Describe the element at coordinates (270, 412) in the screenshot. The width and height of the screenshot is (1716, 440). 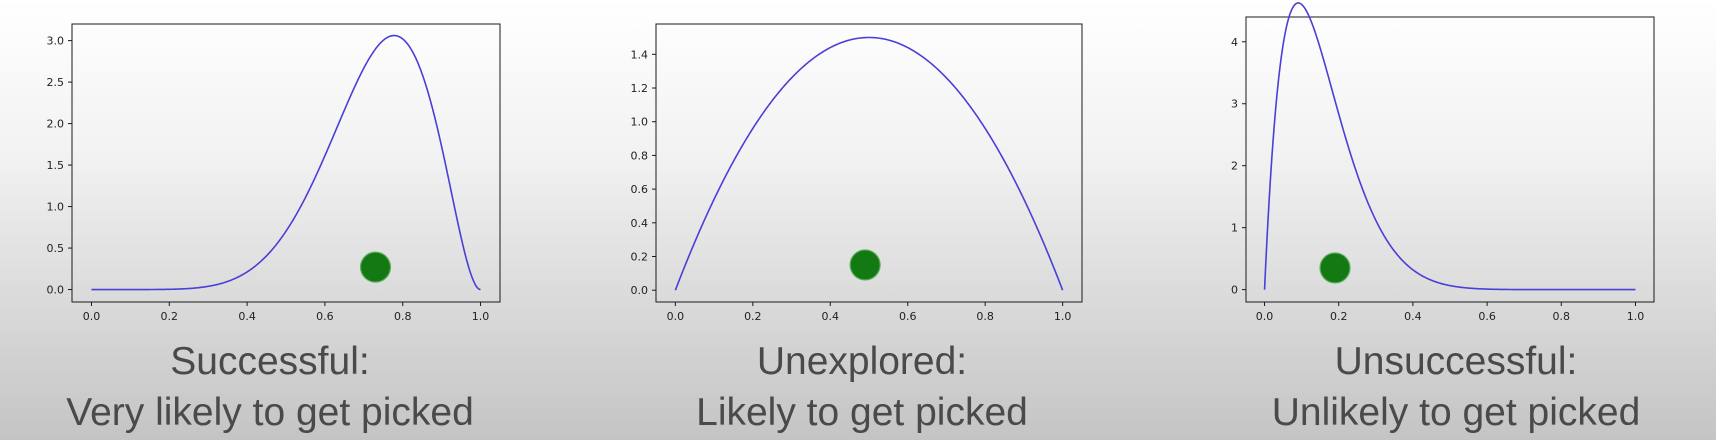
I see `caption-subtitle: Very likely to get picked` at that location.